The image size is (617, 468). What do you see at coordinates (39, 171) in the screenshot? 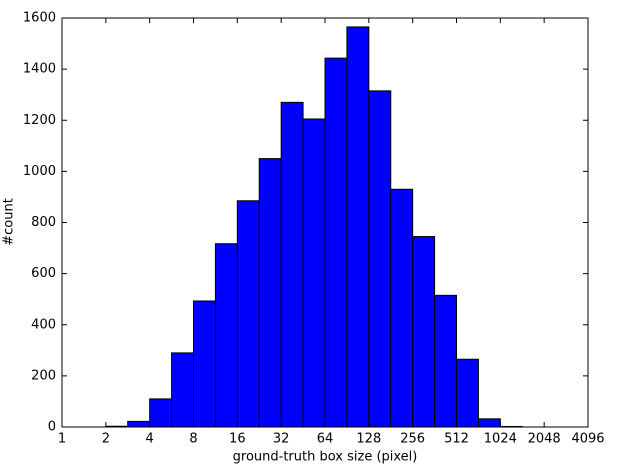
I see `y-tick-label: 1000` at bounding box center [39, 171].